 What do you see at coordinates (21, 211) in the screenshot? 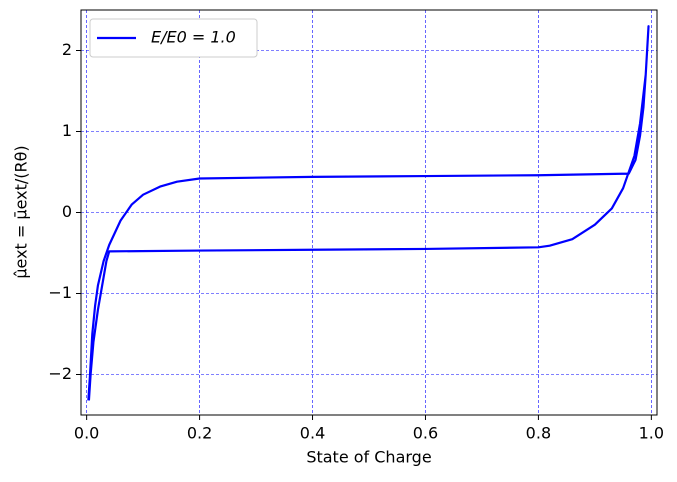
I see `y-axis-label: μ̂ext = μ̄ext/(Rθ)` at bounding box center [21, 211].